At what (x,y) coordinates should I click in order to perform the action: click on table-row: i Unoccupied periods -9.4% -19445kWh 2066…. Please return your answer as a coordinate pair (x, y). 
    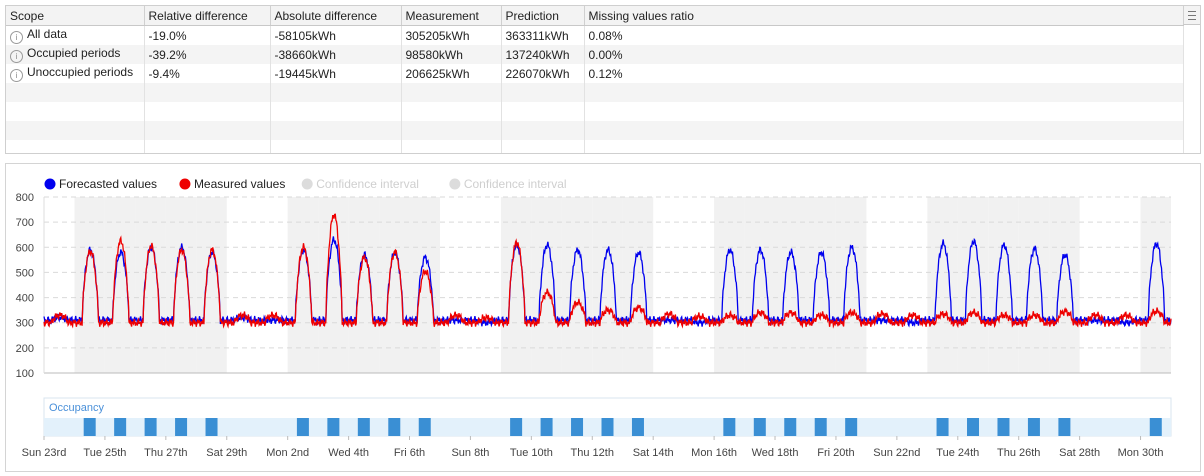
    Looking at the image, I should click on (595, 73).